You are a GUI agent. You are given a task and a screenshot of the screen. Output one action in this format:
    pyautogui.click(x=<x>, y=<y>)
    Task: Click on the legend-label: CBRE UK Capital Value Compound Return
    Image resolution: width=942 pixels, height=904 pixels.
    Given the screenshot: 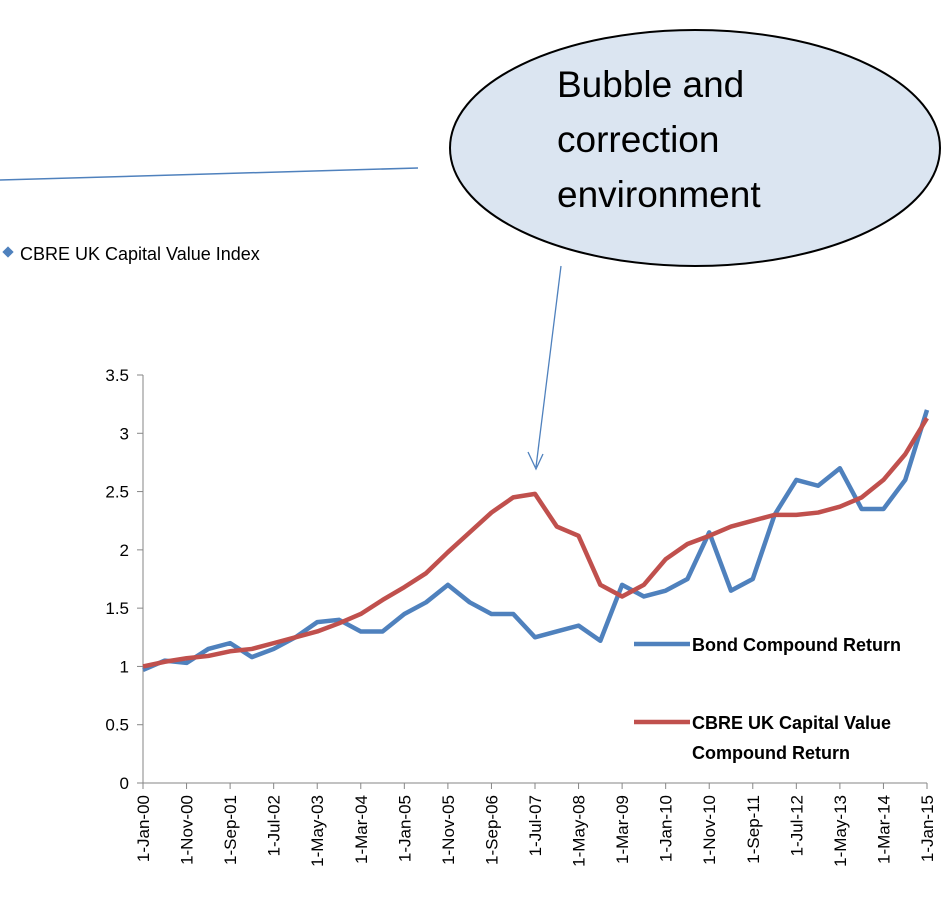 What is the action you would take?
    pyautogui.click(x=792, y=738)
    